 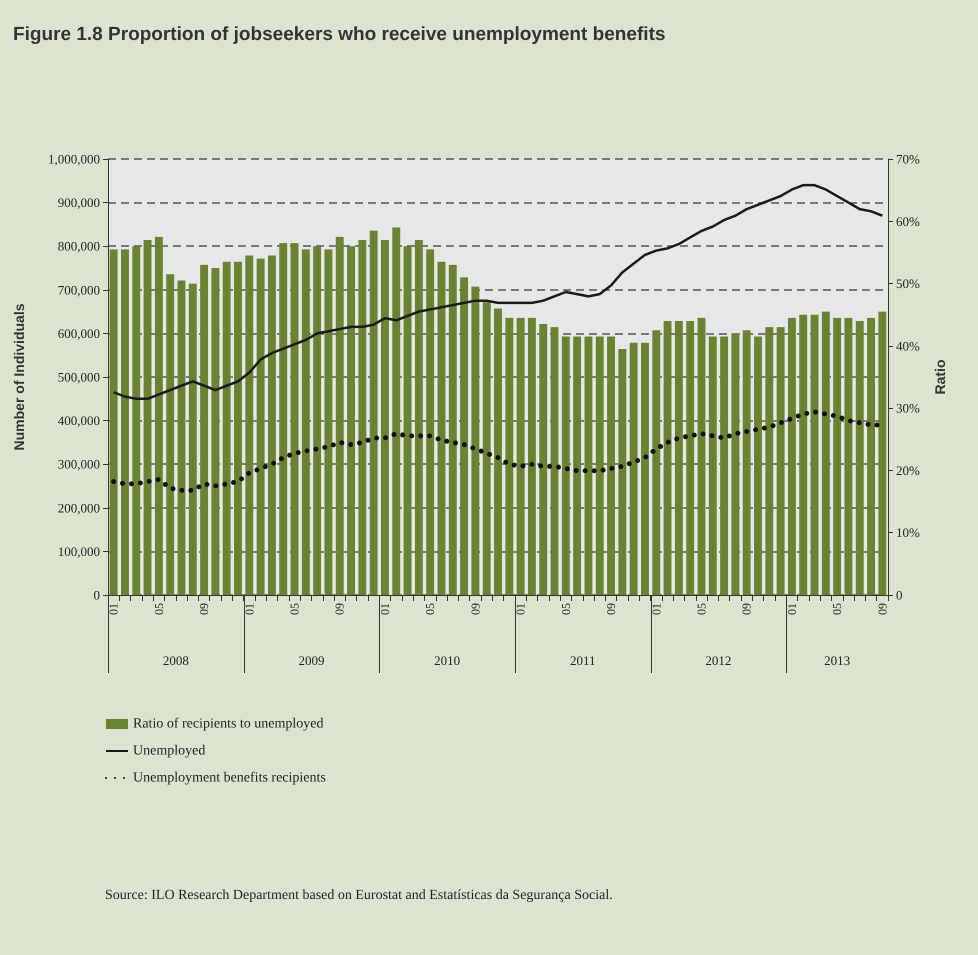 What do you see at coordinates (74, 159) in the screenshot?
I see `y-tick-label: 1,000,000` at bounding box center [74, 159].